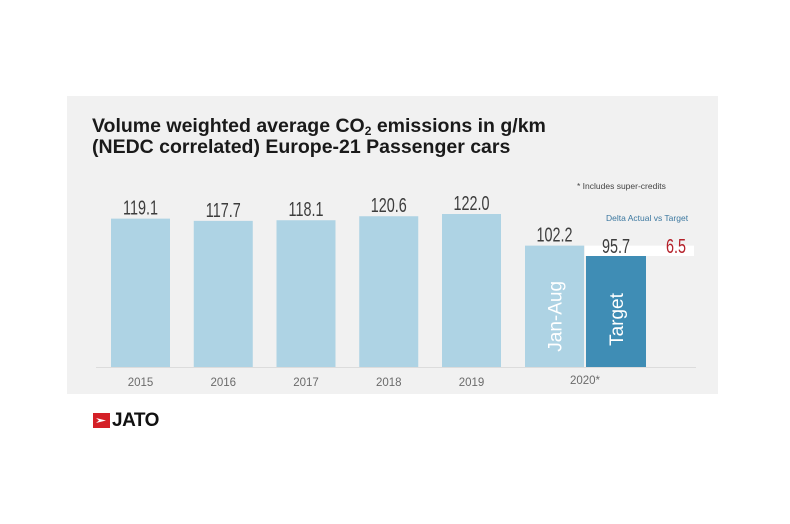 Image resolution: width=790 pixels, height=524 pixels. Describe the element at coordinates (556, 316) in the screenshot. I see `bar-inner-label: Jan-Aug` at that location.